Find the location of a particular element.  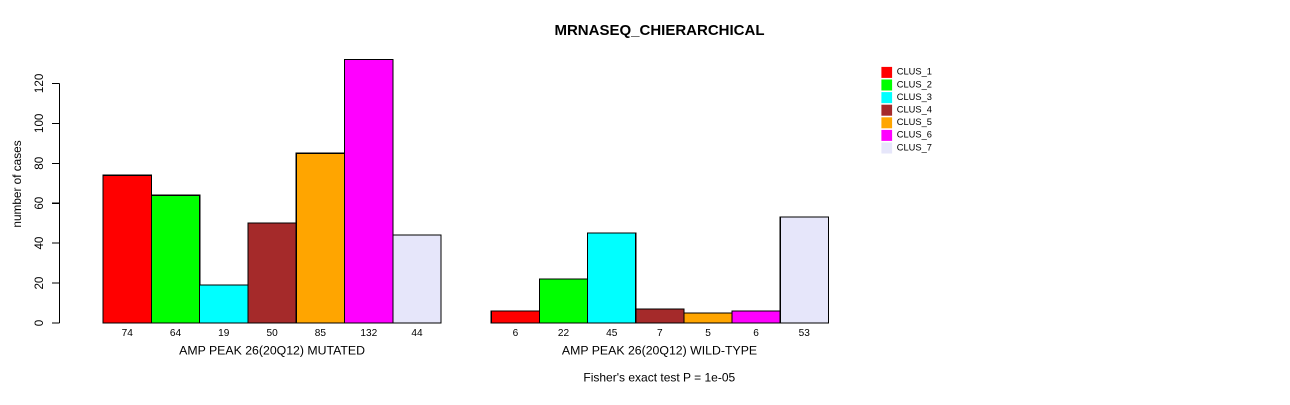

svg-text: CLUS_3 is located at coordinates (914, 97).